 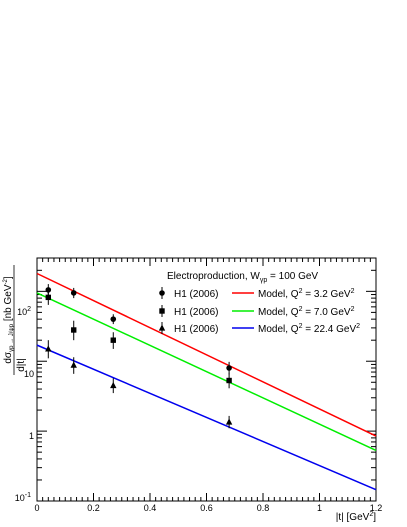 I want to click on legend-marker-square, so click(x=162, y=311).